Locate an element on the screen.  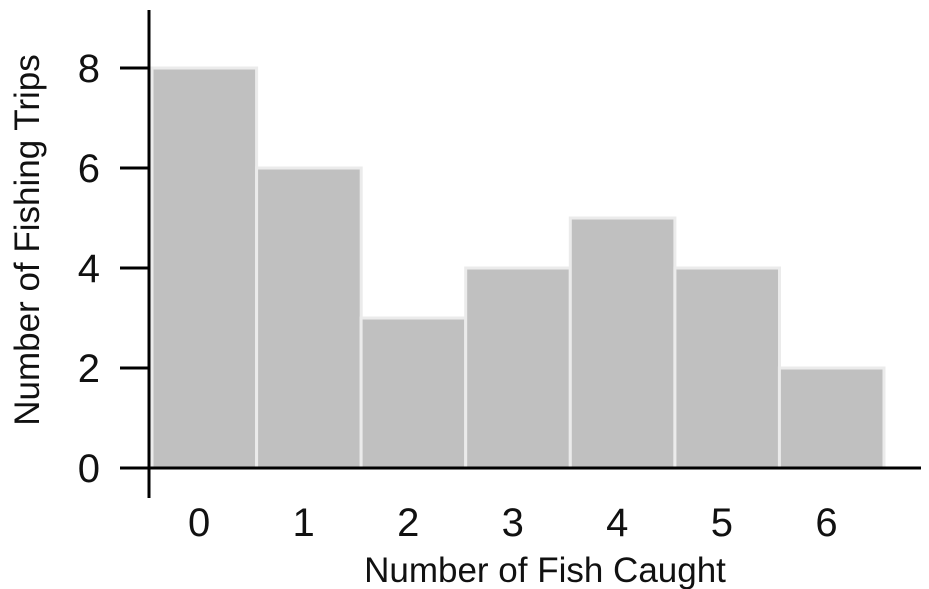
x-tick-label: 6 is located at coordinates (826, 523).